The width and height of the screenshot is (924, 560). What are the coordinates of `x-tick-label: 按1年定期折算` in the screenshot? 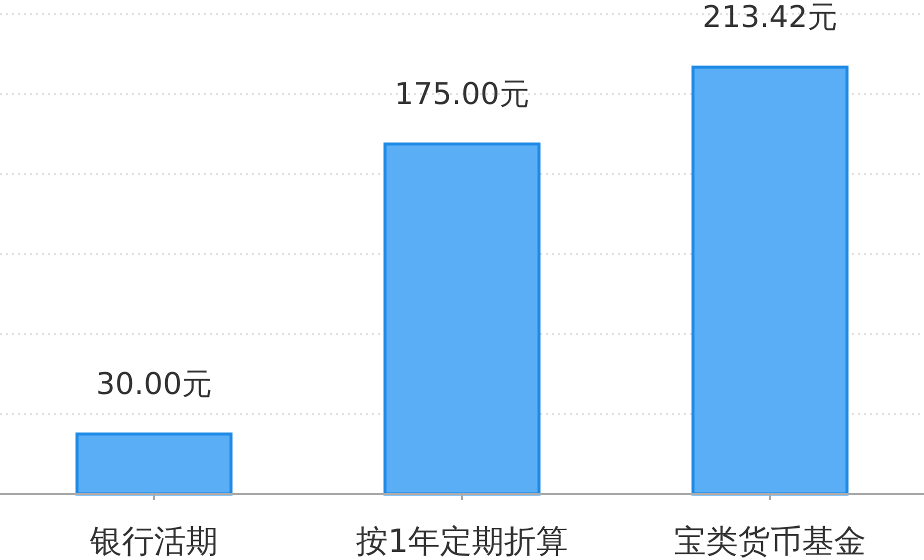 It's located at (462, 541).